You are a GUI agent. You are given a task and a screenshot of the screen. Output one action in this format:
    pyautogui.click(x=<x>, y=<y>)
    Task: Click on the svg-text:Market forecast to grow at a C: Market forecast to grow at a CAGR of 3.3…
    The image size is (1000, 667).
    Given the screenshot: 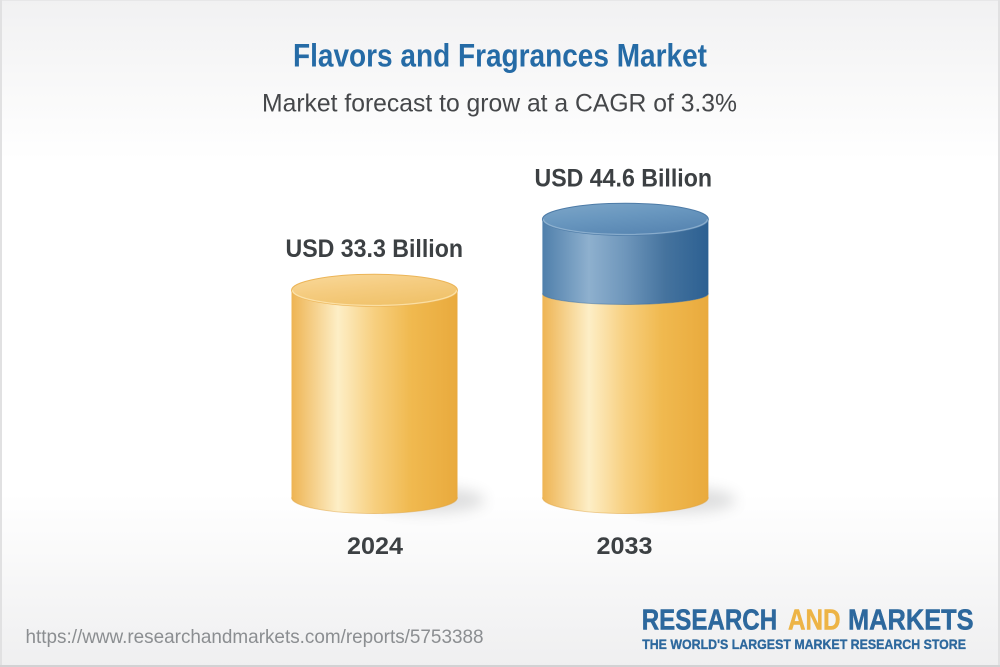 What is the action you would take?
    pyautogui.click(x=499, y=103)
    